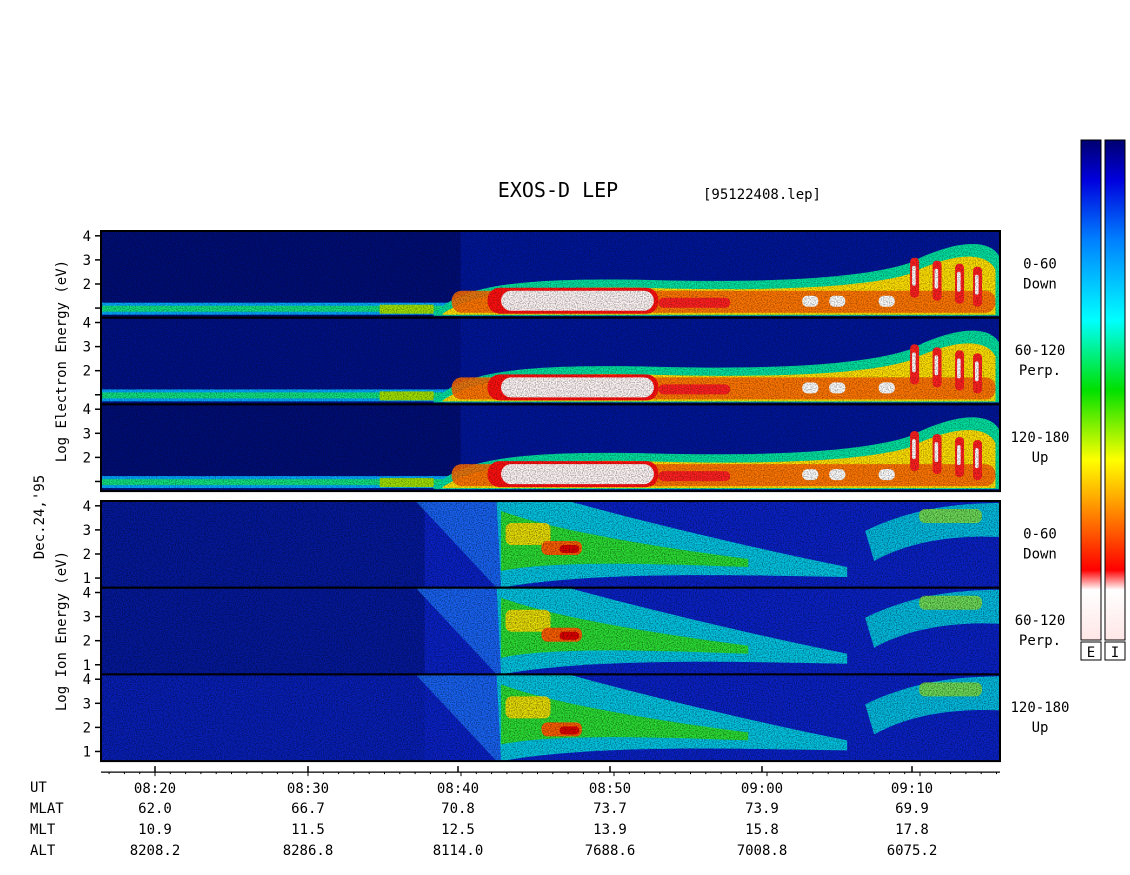 Image resolution: width=1130 pixels, height=875 pixels. I want to click on ephemeris-value: 11.5, so click(308, 830).